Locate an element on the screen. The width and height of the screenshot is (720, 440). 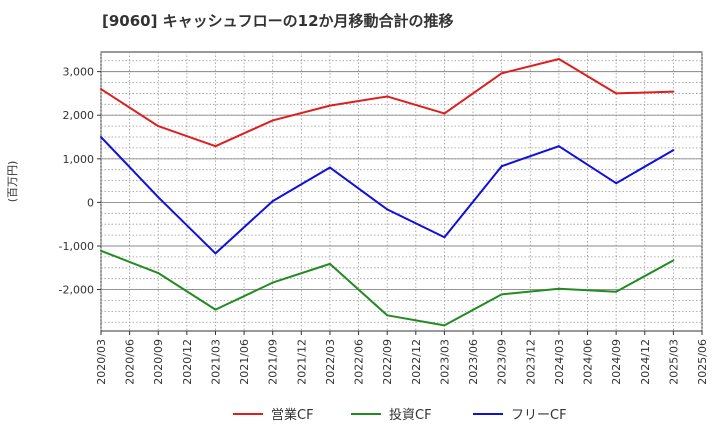
x-tick-label: 2020/09 is located at coordinates (158, 362).